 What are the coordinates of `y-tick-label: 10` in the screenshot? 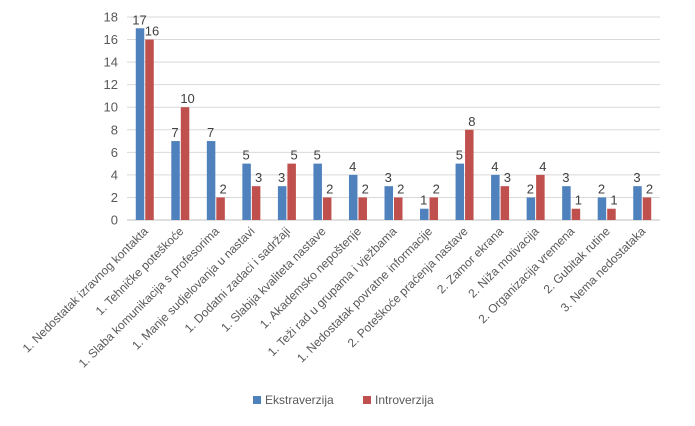 It's located at (111, 107).